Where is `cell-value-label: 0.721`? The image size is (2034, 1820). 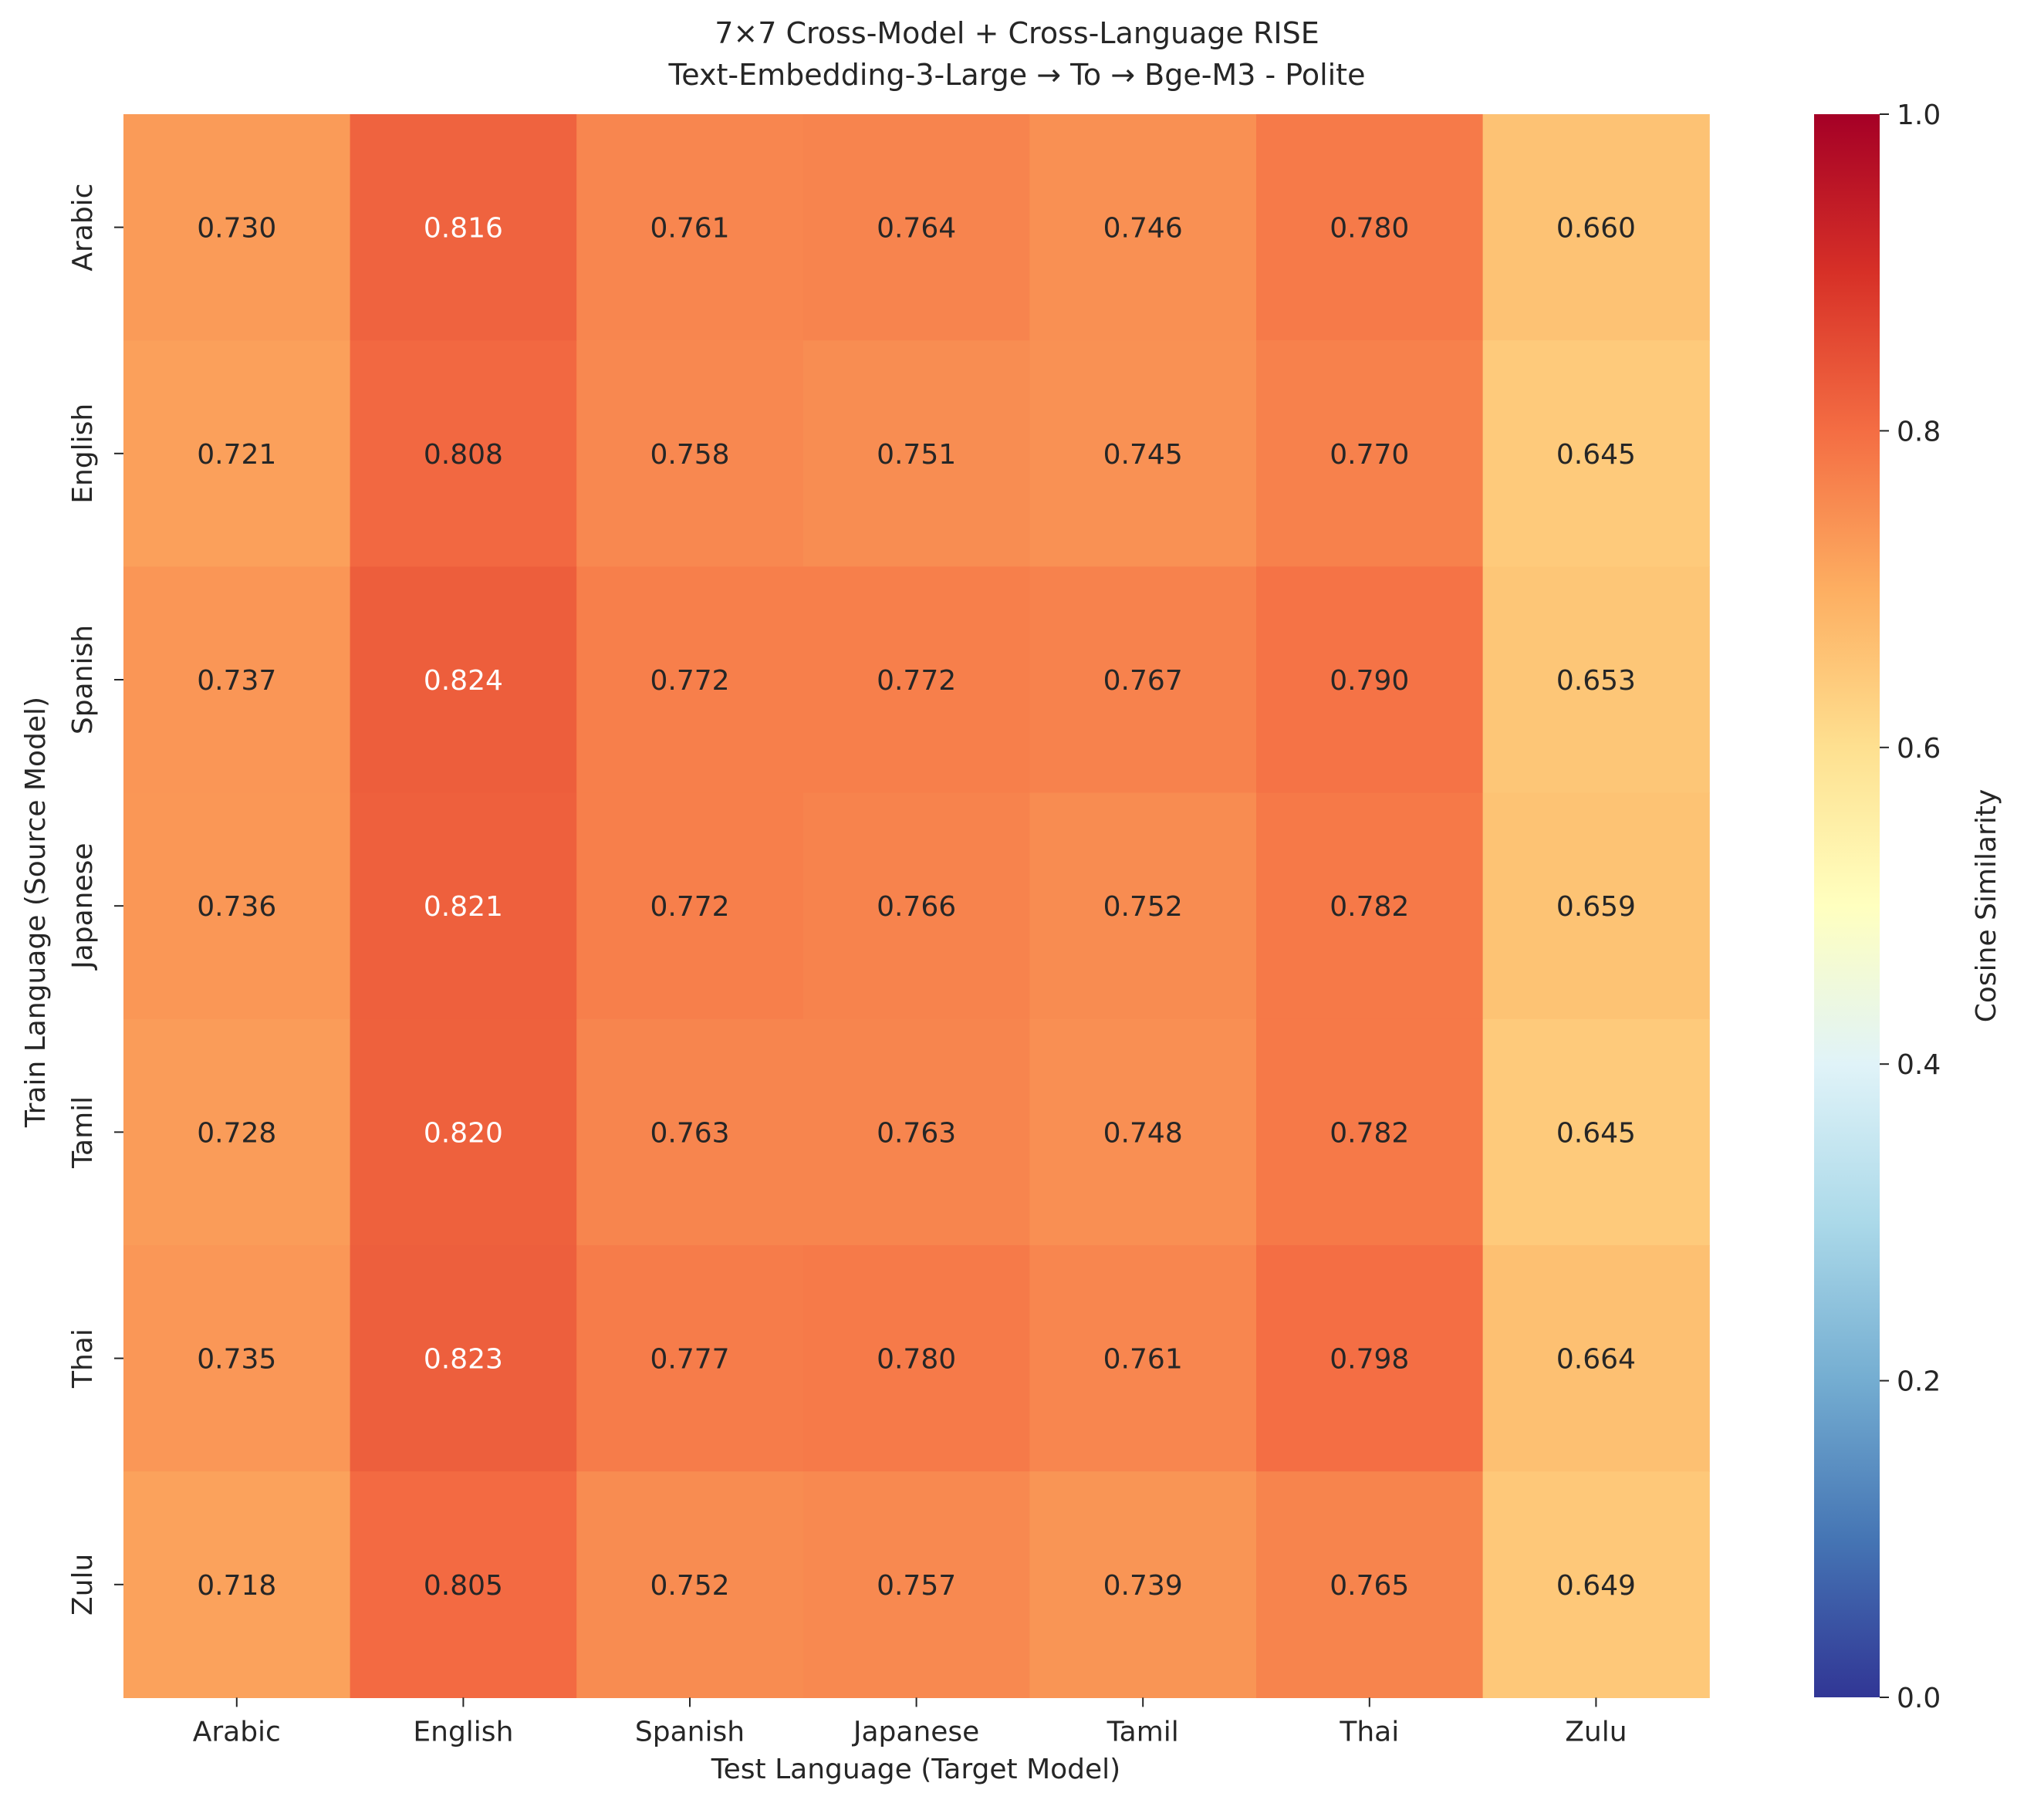 cell-value-label: 0.721 is located at coordinates (236, 455).